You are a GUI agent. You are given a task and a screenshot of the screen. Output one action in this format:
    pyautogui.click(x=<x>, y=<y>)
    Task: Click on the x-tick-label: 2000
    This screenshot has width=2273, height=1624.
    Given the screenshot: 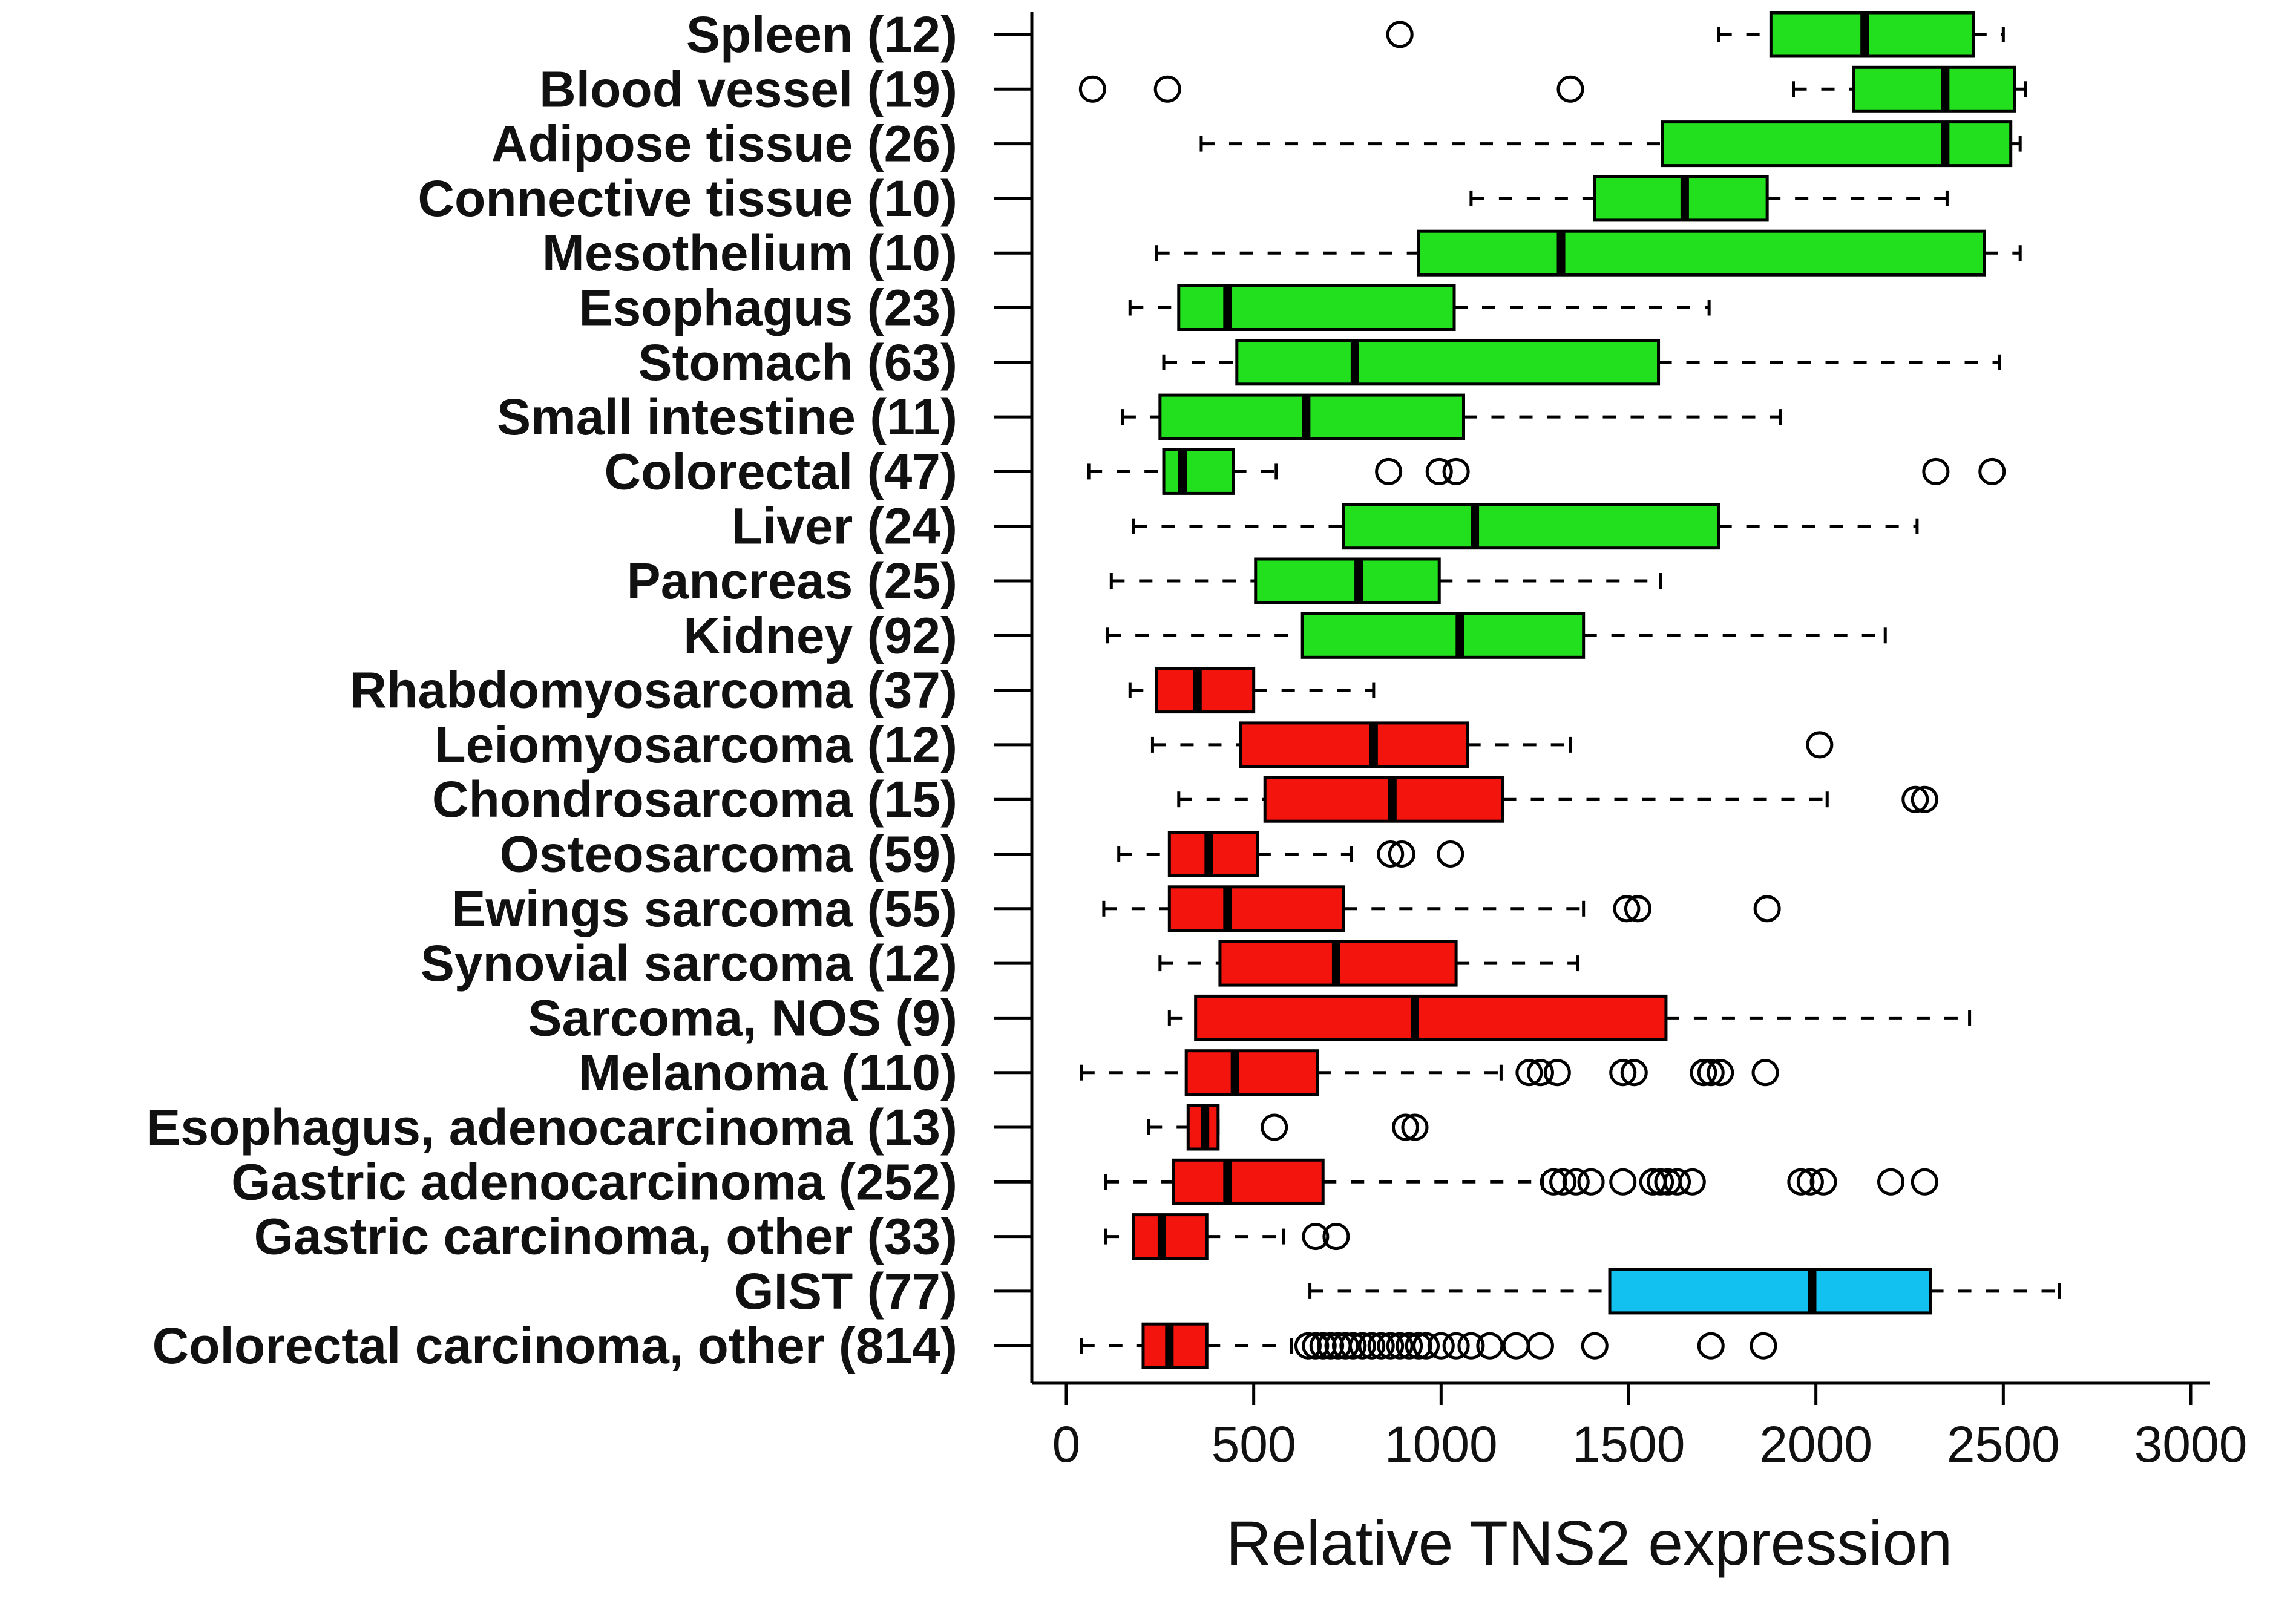 What is the action you would take?
    pyautogui.click(x=1815, y=1444)
    